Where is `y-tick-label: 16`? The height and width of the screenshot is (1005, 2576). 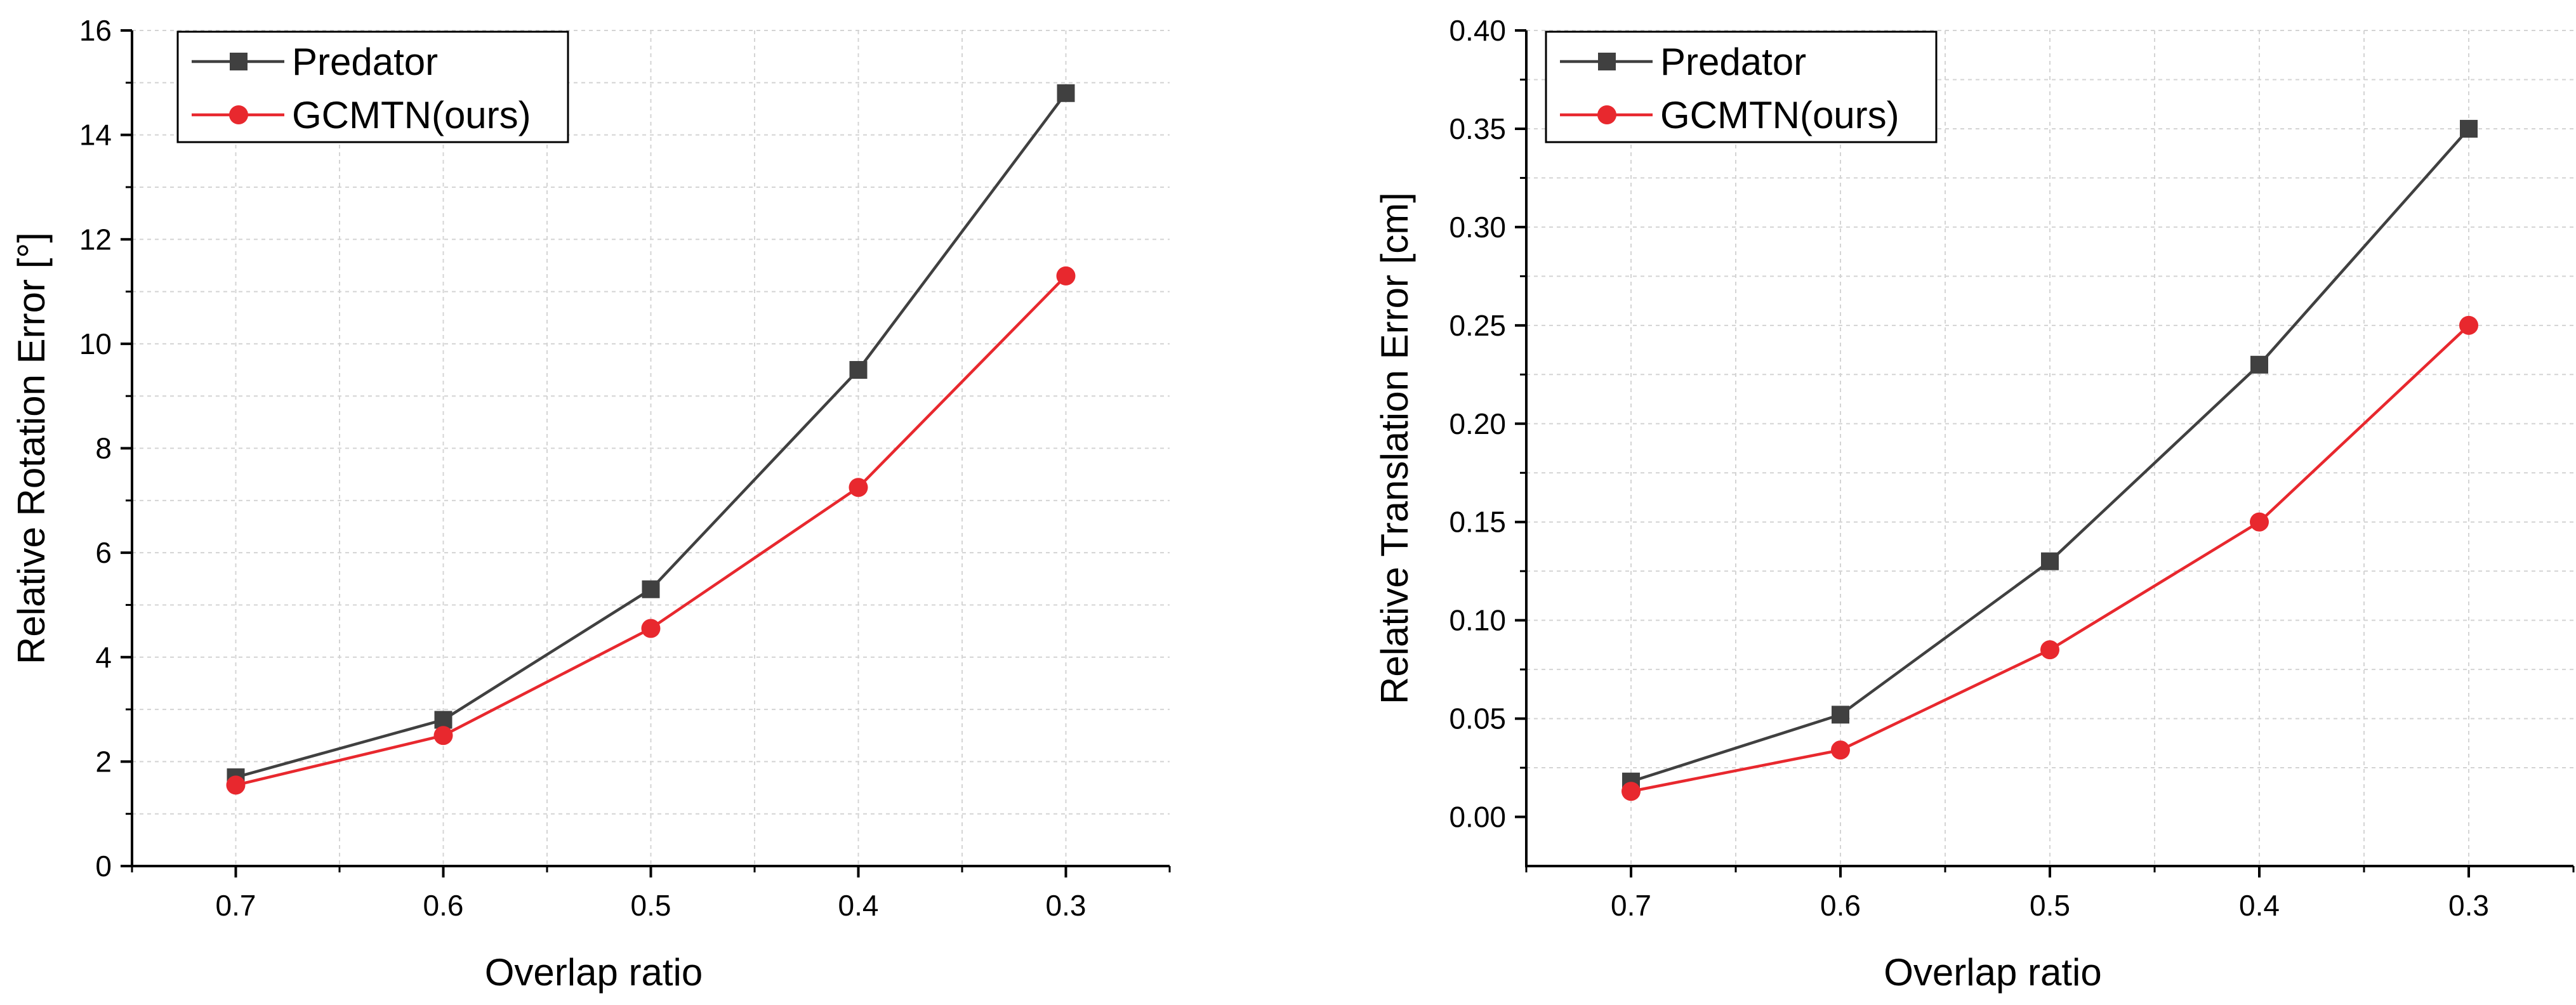
y-tick-label: 16 is located at coordinates (96, 31).